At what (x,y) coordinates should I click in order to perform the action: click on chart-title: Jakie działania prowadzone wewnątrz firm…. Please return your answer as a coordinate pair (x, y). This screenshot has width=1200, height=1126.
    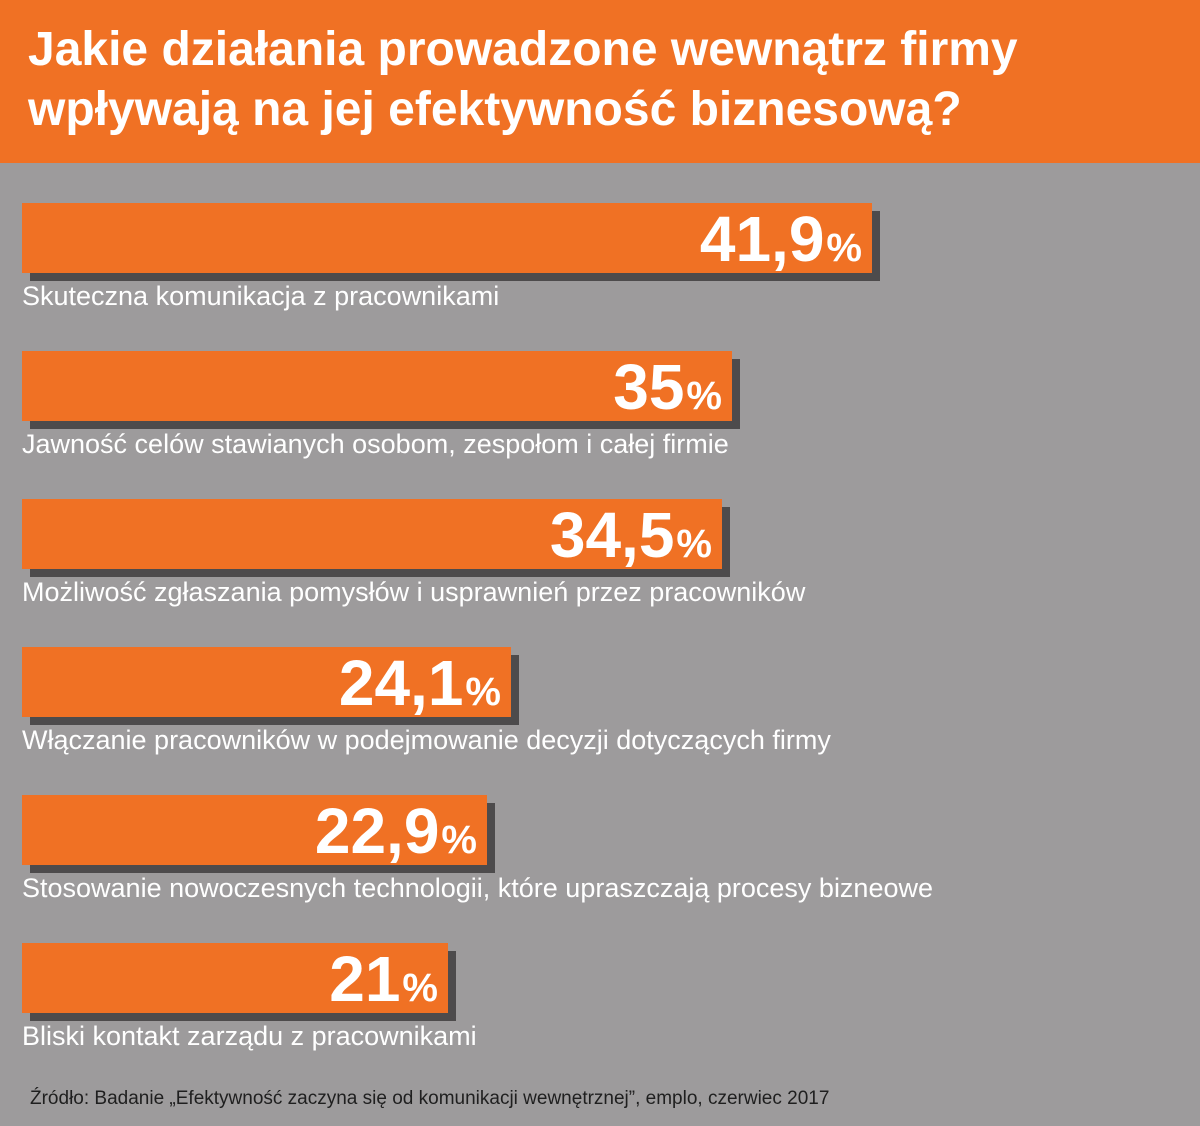
    Looking at the image, I should click on (523, 79).